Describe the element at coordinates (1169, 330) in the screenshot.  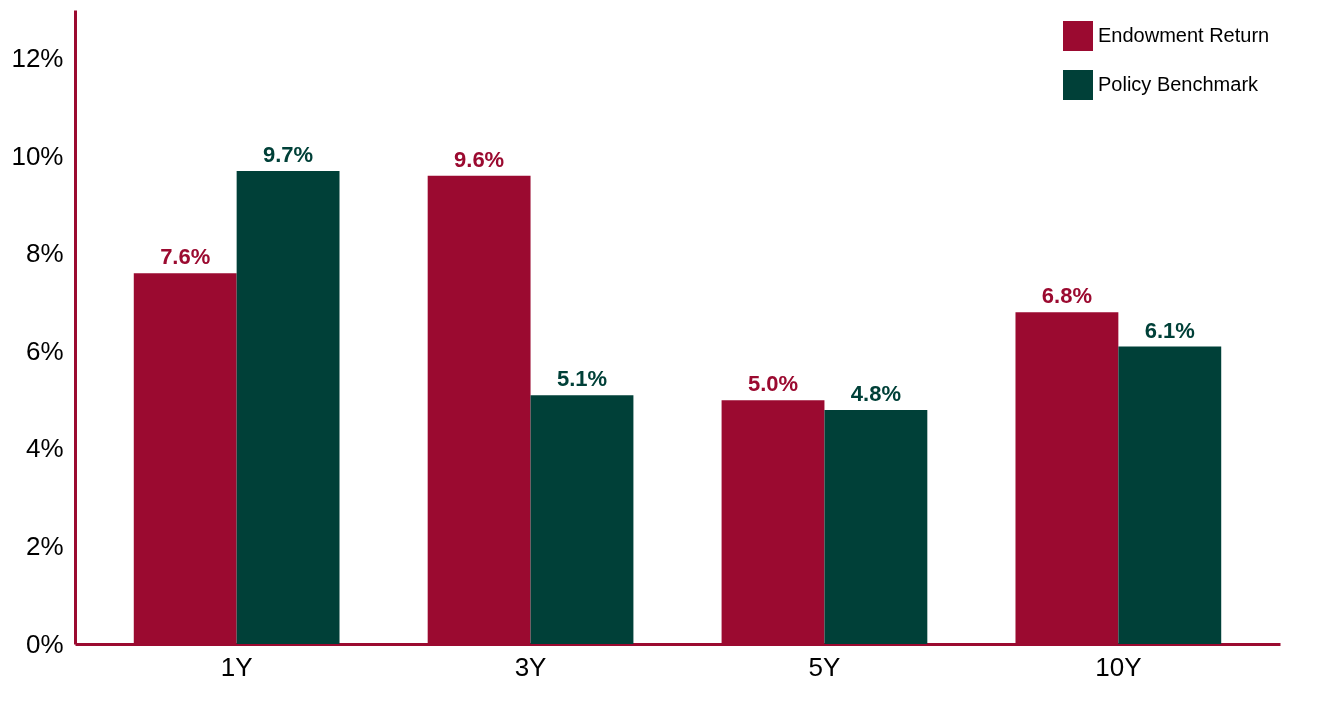
I see `data-label: 6.1%` at that location.